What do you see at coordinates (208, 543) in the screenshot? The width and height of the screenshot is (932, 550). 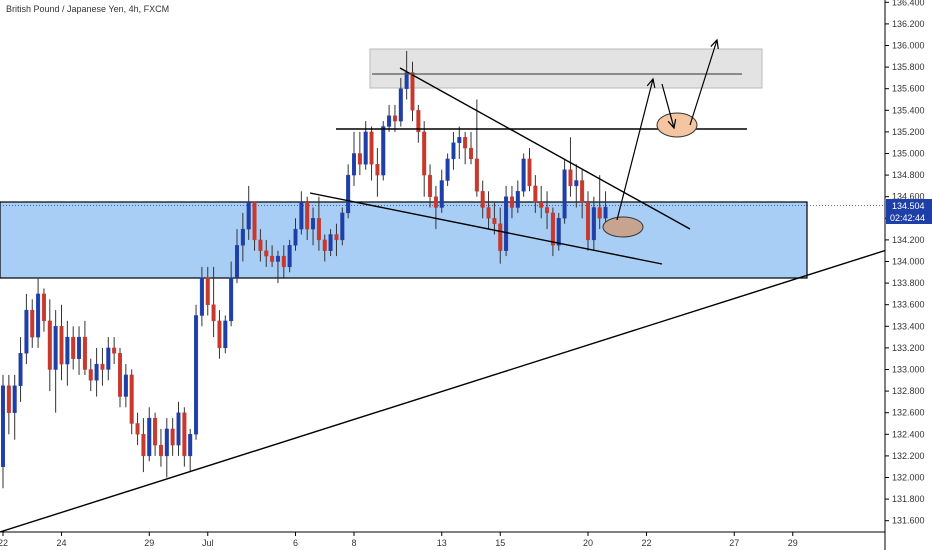 I see `time-tick-label: Jul` at bounding box center [208, 543].